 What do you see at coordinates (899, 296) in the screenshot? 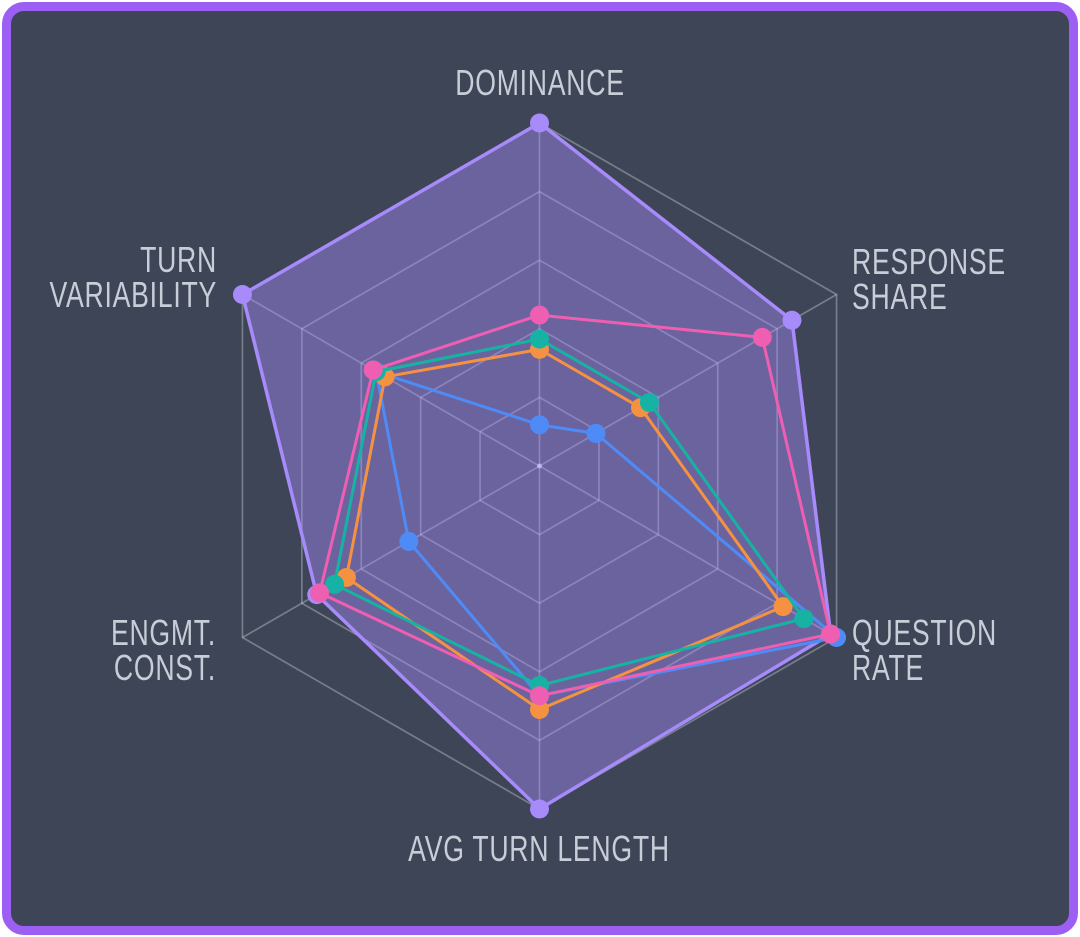
I see `axis-label-line: SHARE` at bounding box center [899, 296].